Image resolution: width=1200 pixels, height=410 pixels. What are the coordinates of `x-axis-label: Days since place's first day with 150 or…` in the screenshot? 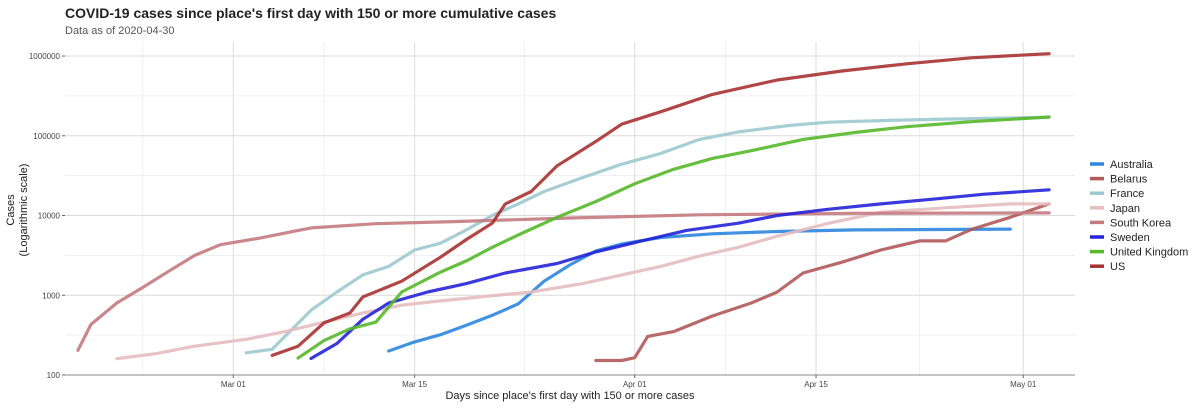 It's located at (570, 396).